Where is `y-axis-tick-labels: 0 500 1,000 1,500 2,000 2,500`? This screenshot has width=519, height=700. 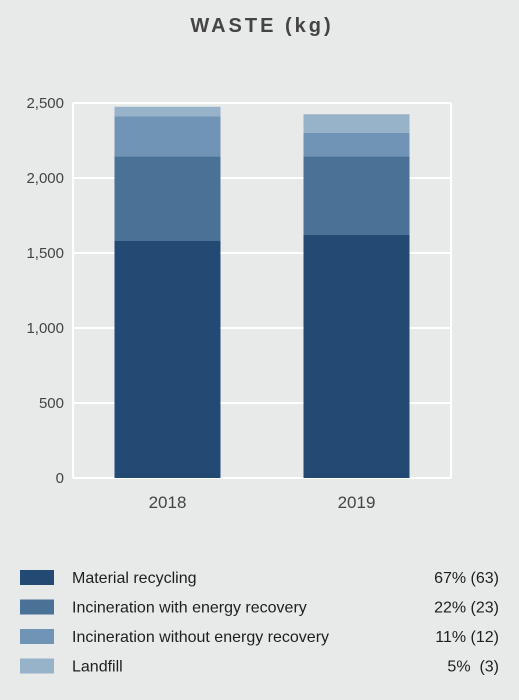
y-axis-tick-labels: 0 500 1,000 1,500 2,000 2,500 is located at coordinates (45, 291).